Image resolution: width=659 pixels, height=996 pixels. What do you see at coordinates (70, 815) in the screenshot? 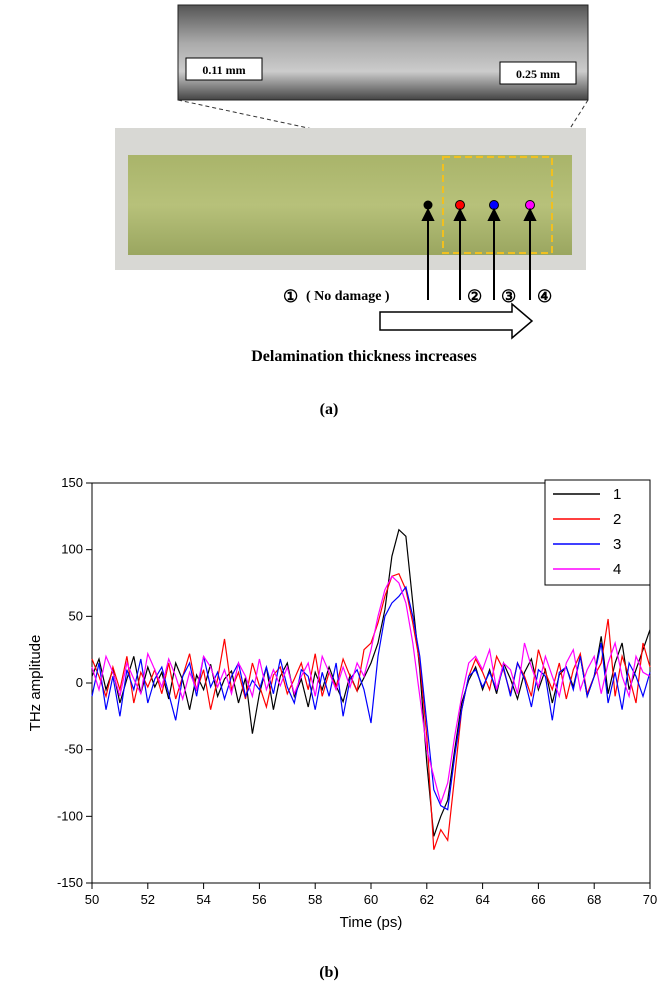
I see `y-tick-label: -100` at bounding box center [70, 815].